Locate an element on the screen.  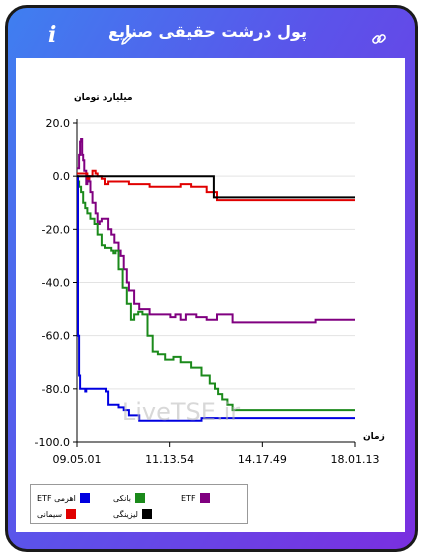
legend-item-banks: بانکی is located at coordinates (129, 498).